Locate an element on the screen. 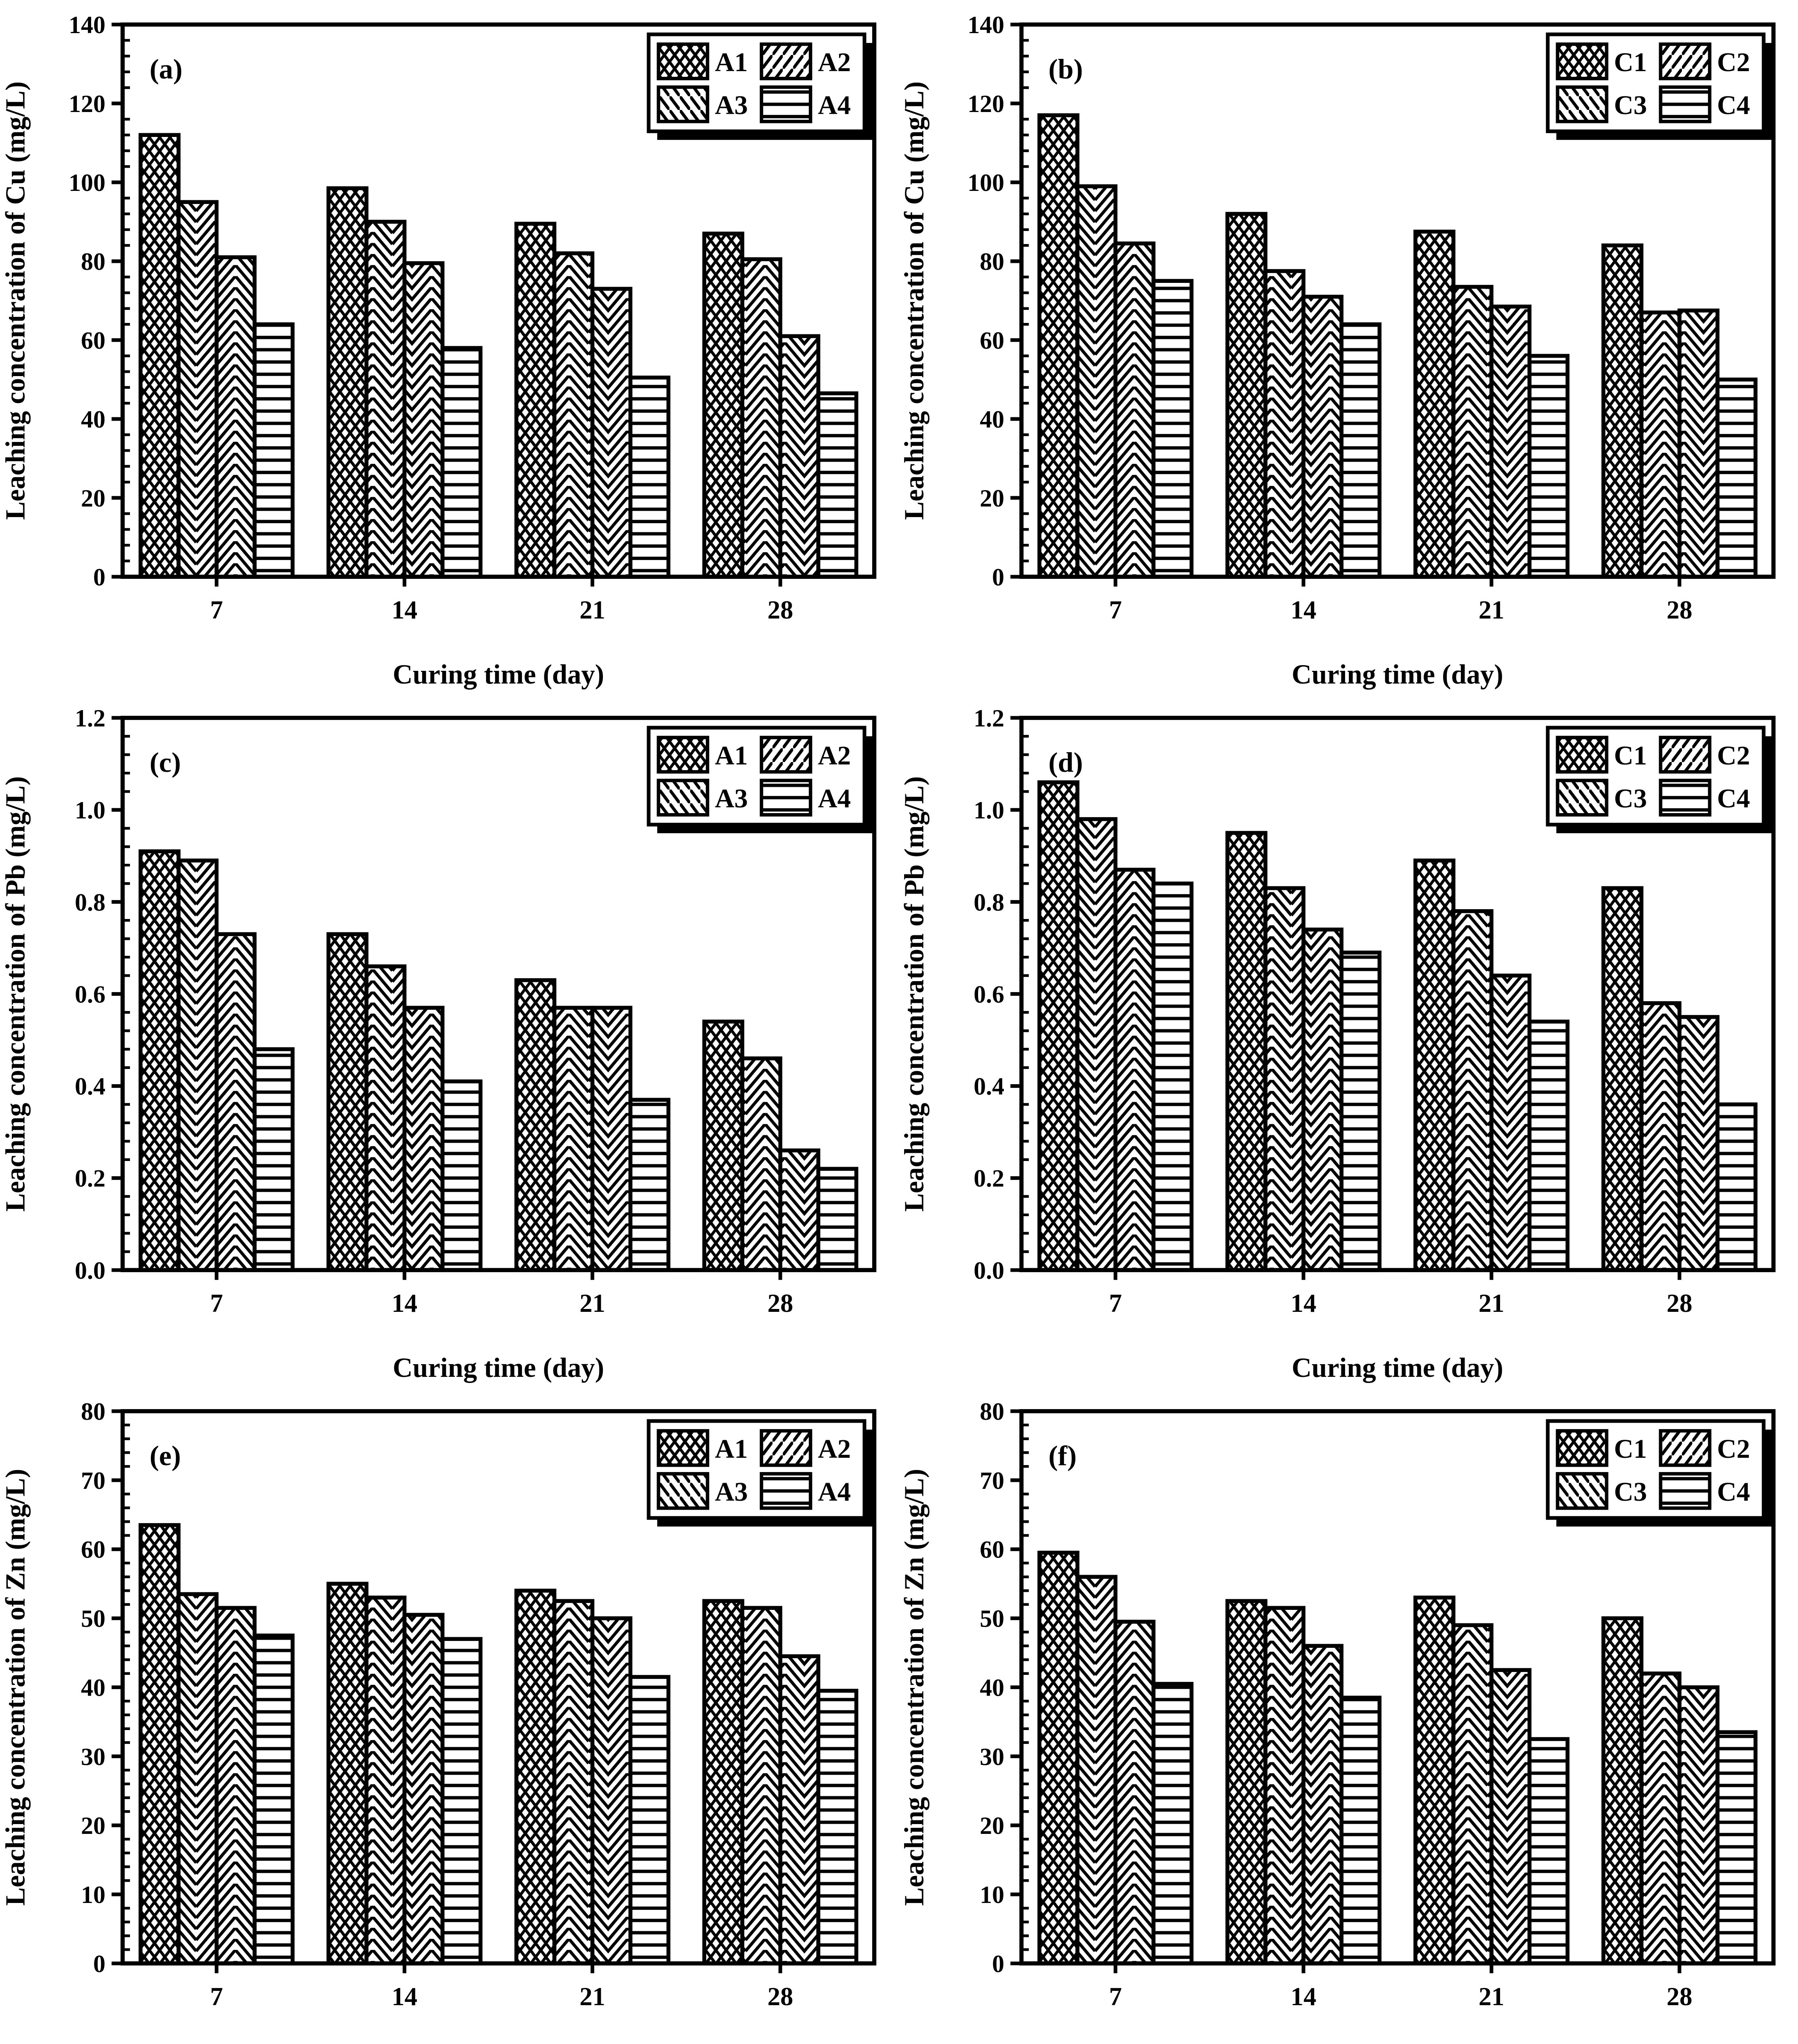 The image size is (1798, 2044). bar-A3-day28 is located at coordinates (799, 1810).